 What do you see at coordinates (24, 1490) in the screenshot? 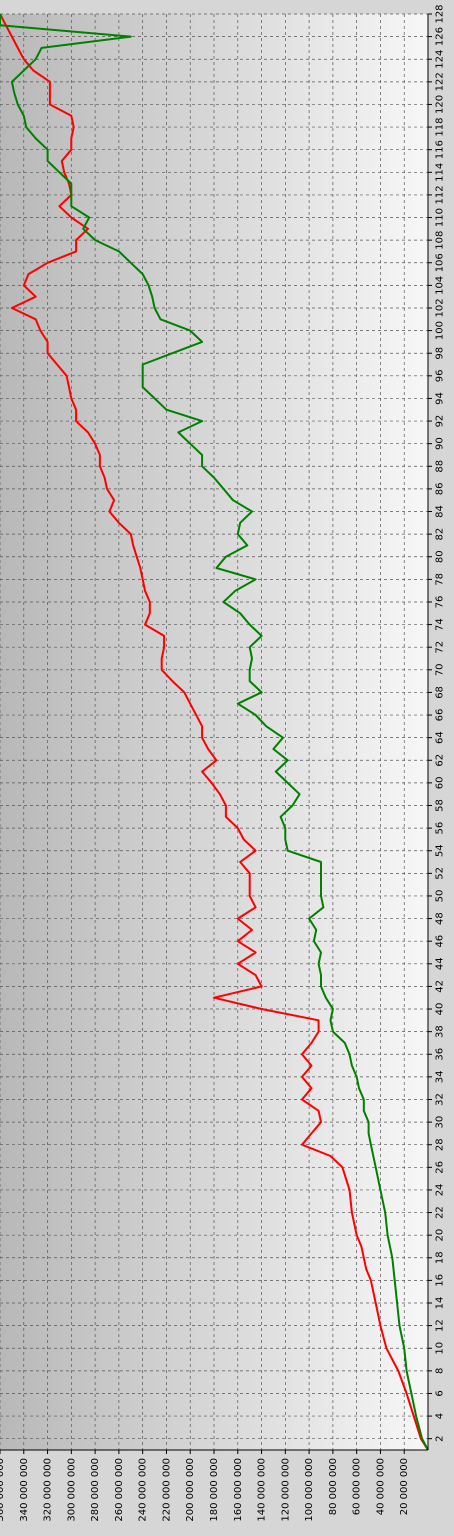
I see `y-tick-label: 340 000 000` at bounding box center [24, 1490].